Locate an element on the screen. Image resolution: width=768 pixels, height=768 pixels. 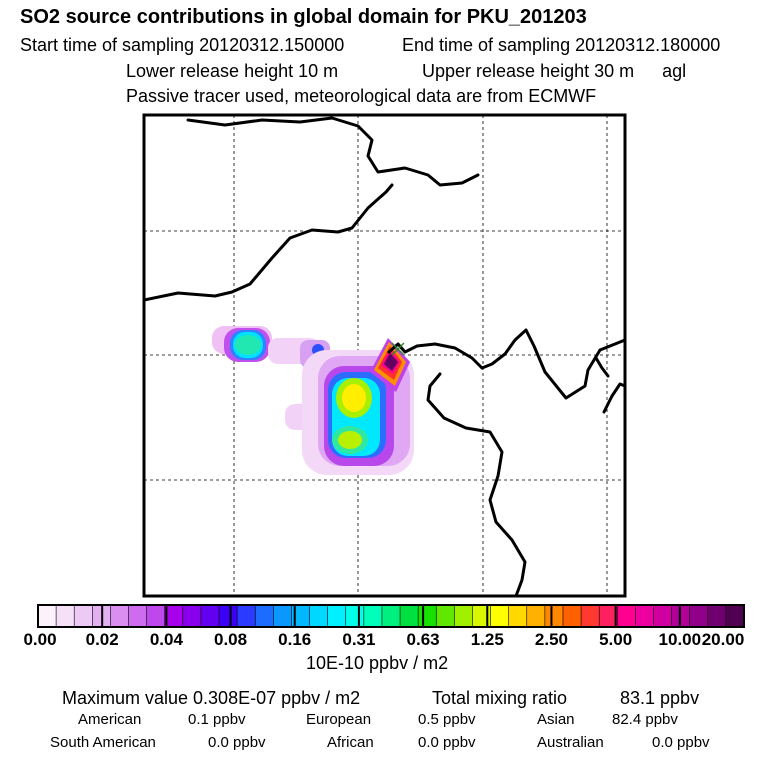
region-value-african: 0.0 ppbv is located at coordinates (447, 742).